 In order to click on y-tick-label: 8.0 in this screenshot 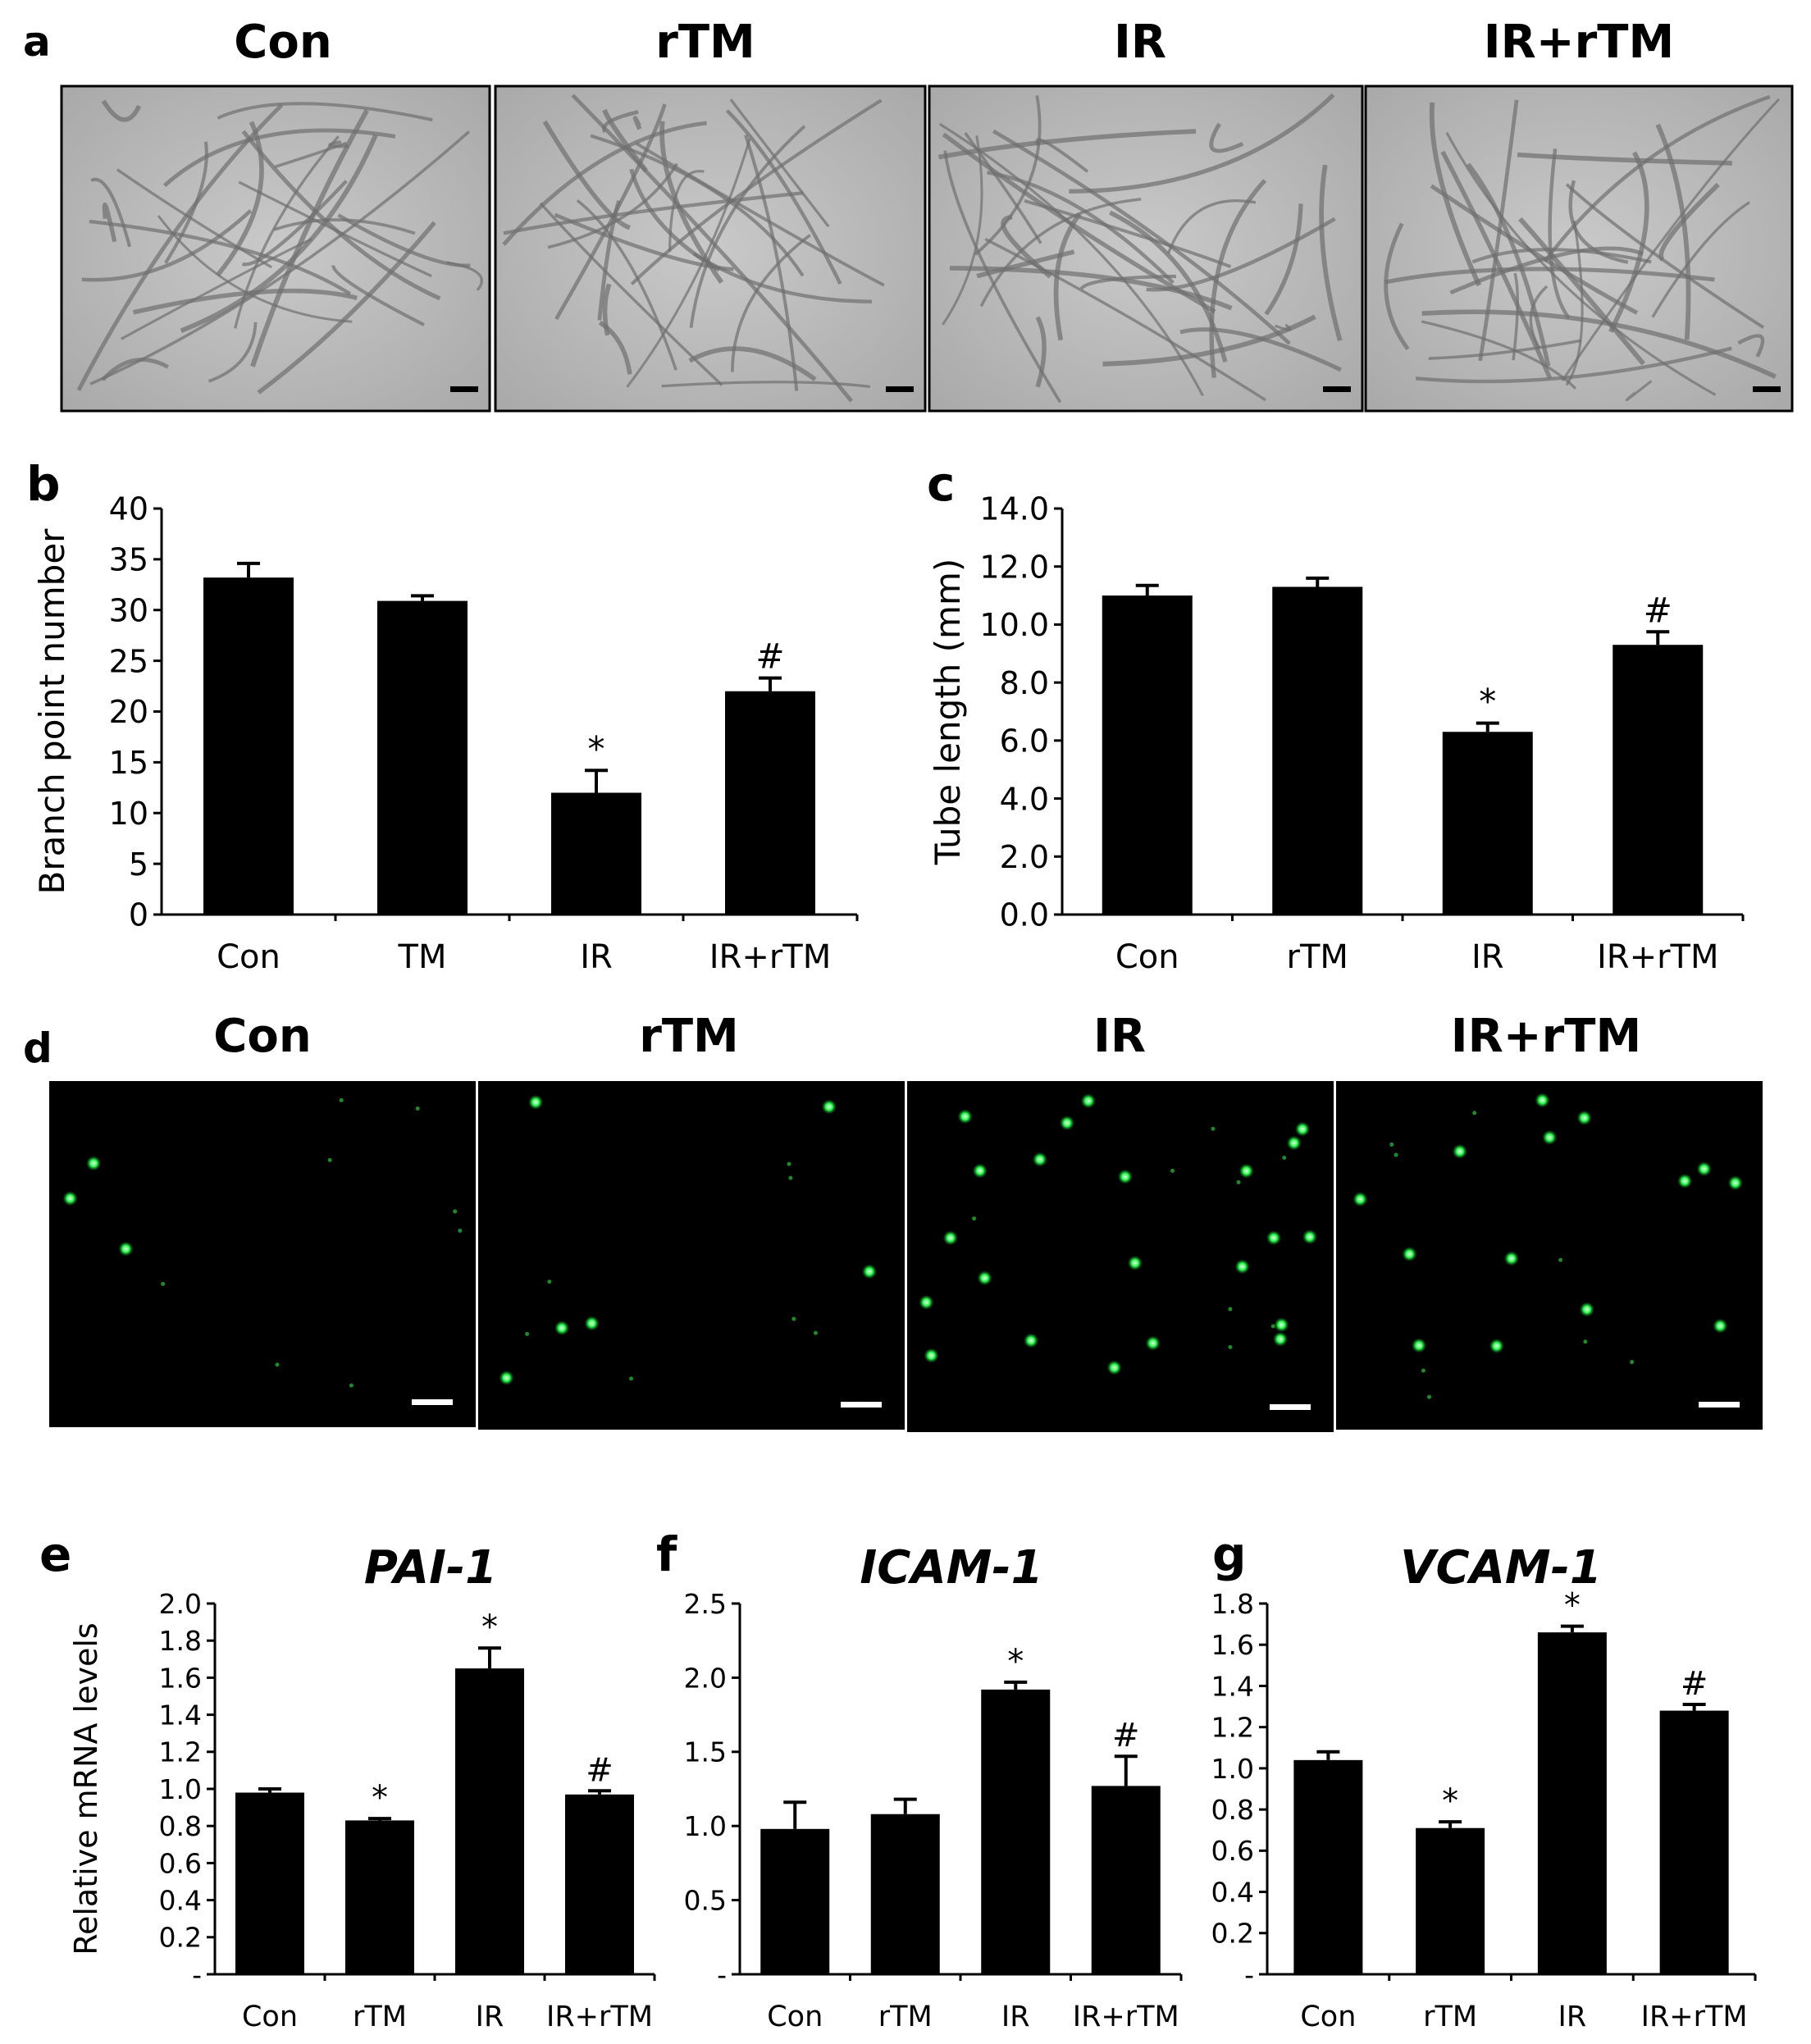, I will do `click(1024, 683)`.